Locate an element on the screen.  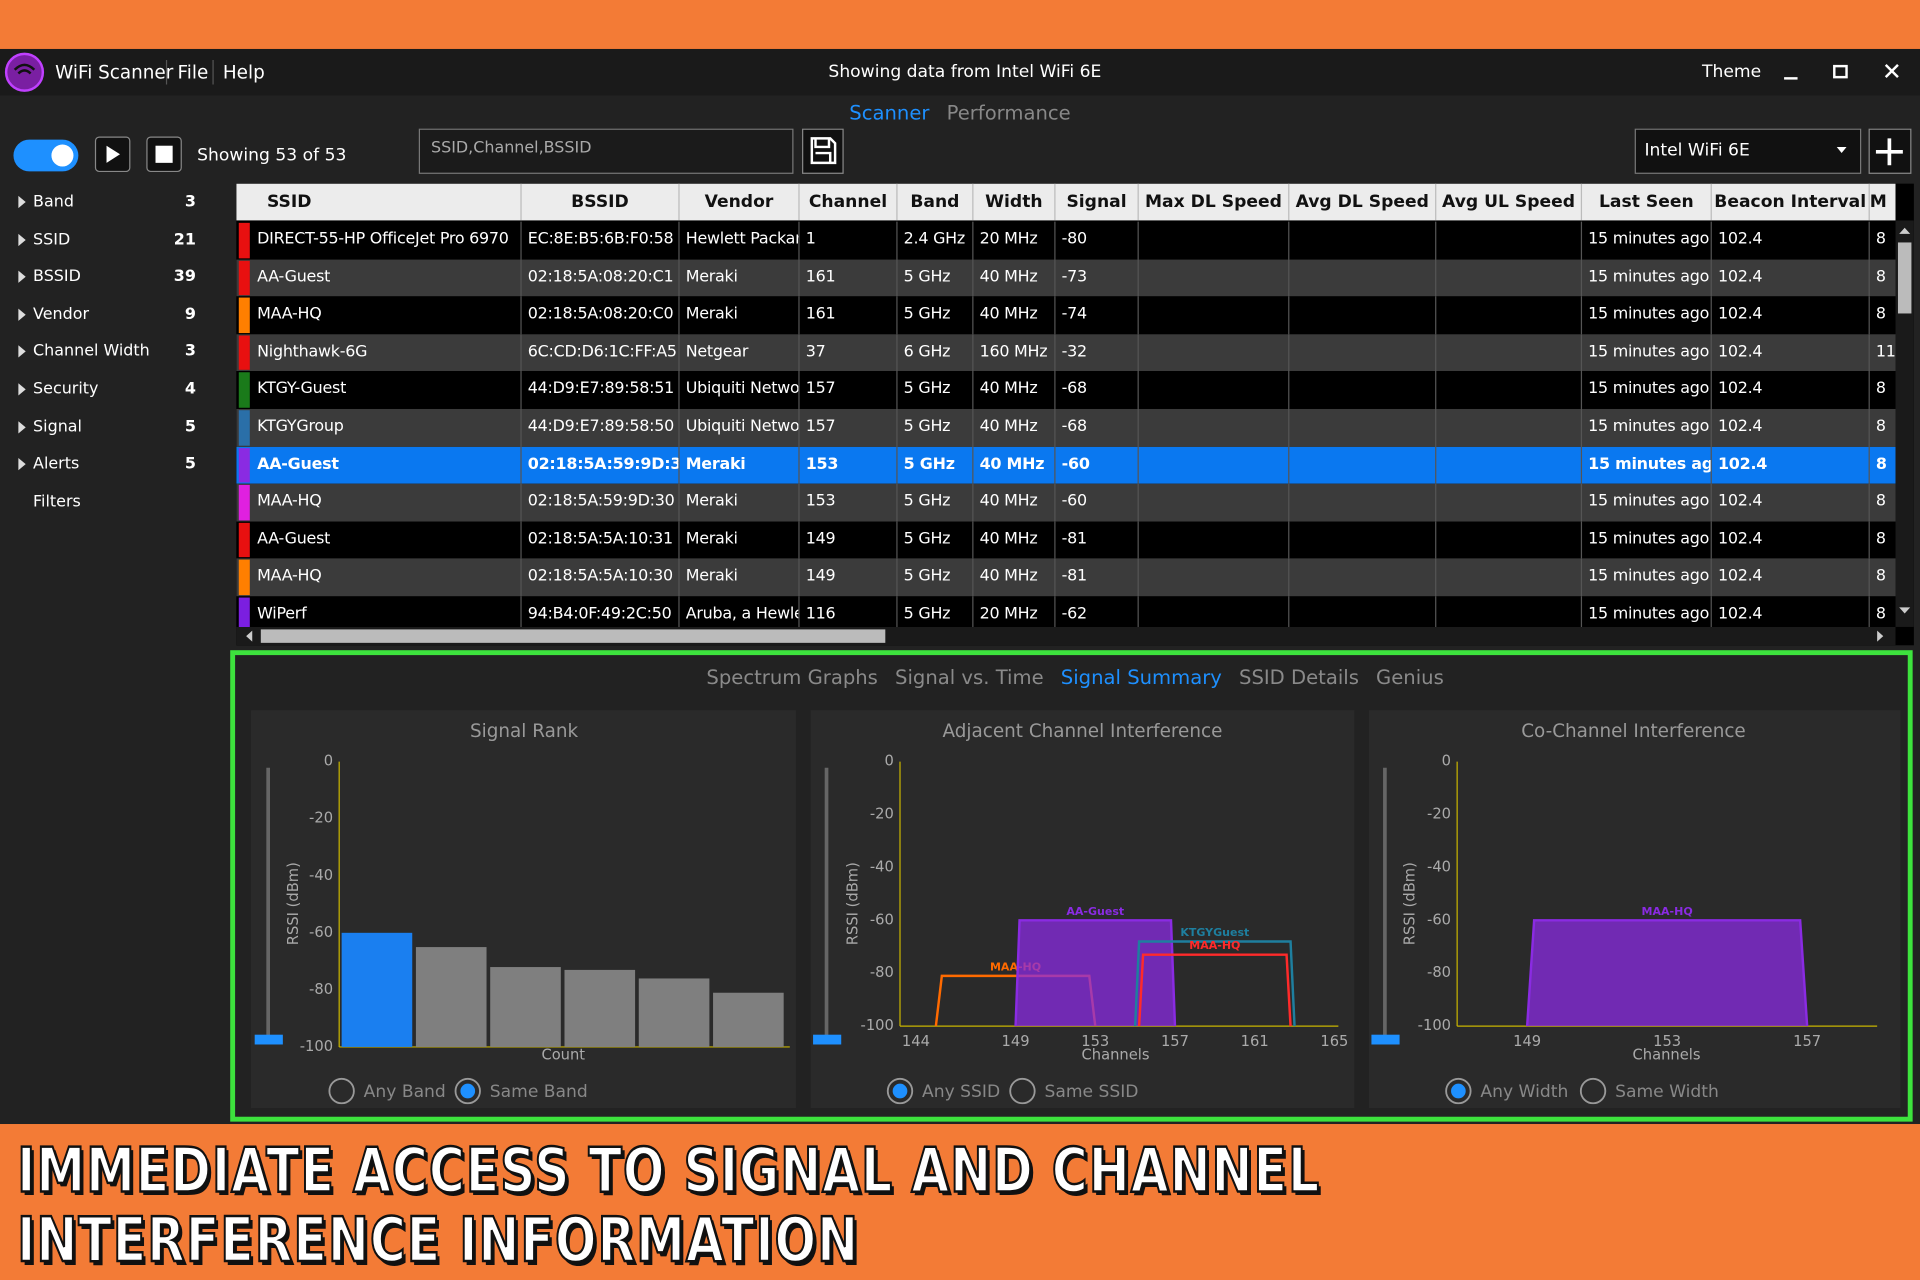
radio-label: Same Band is located at coordinates (539, 1092).